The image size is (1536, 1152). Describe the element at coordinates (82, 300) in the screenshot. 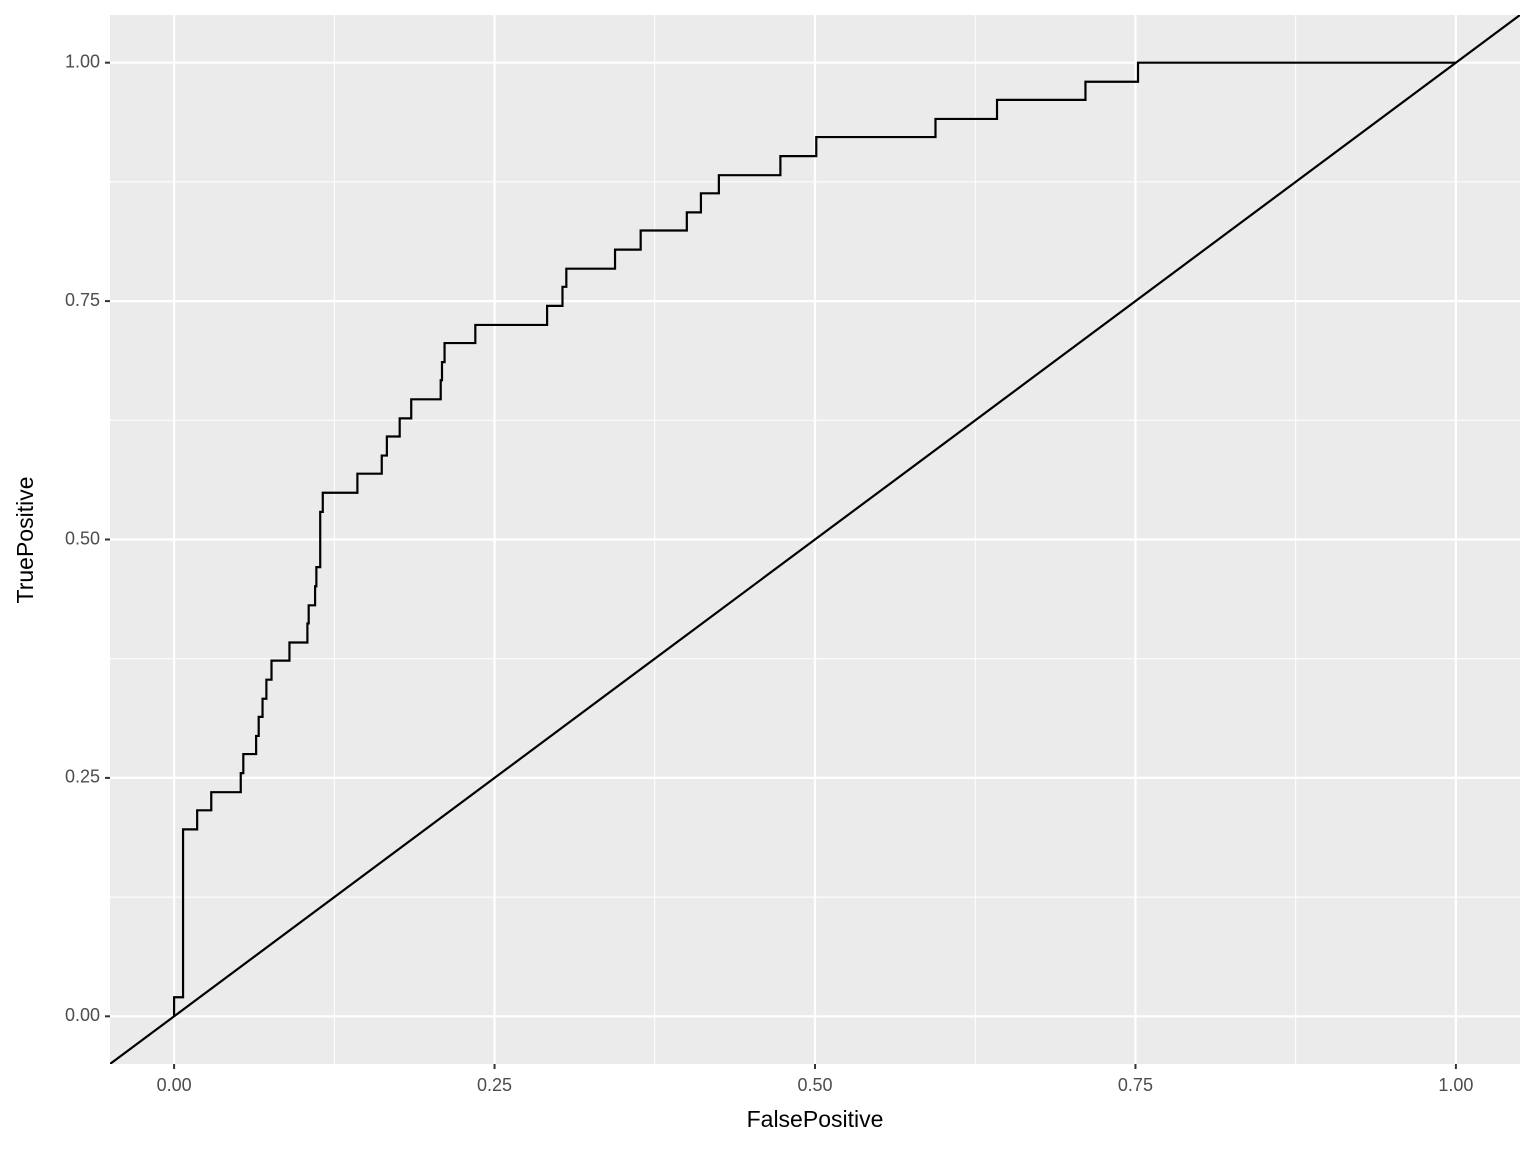

I see `y-tick-label: 0.75` at that location.